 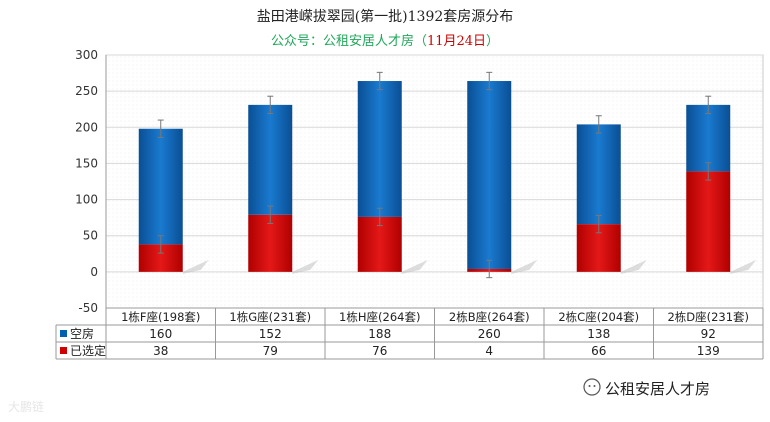 I want to click on y-tick-label: 100, so click(x=86, y=200).